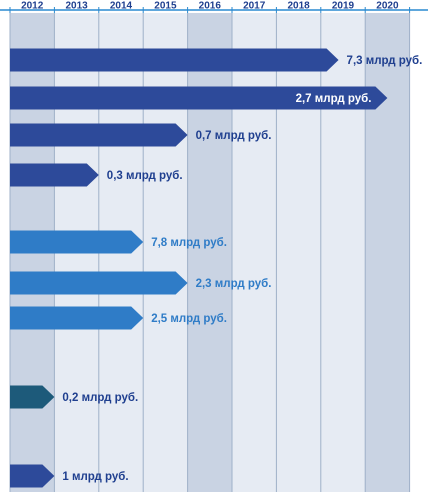 The height and width of the screenshot is (492, 428). Describe the element at coordinates (95, 477) in the screenshot. I see `data-label-9: 1 млрд руб.` at that location.